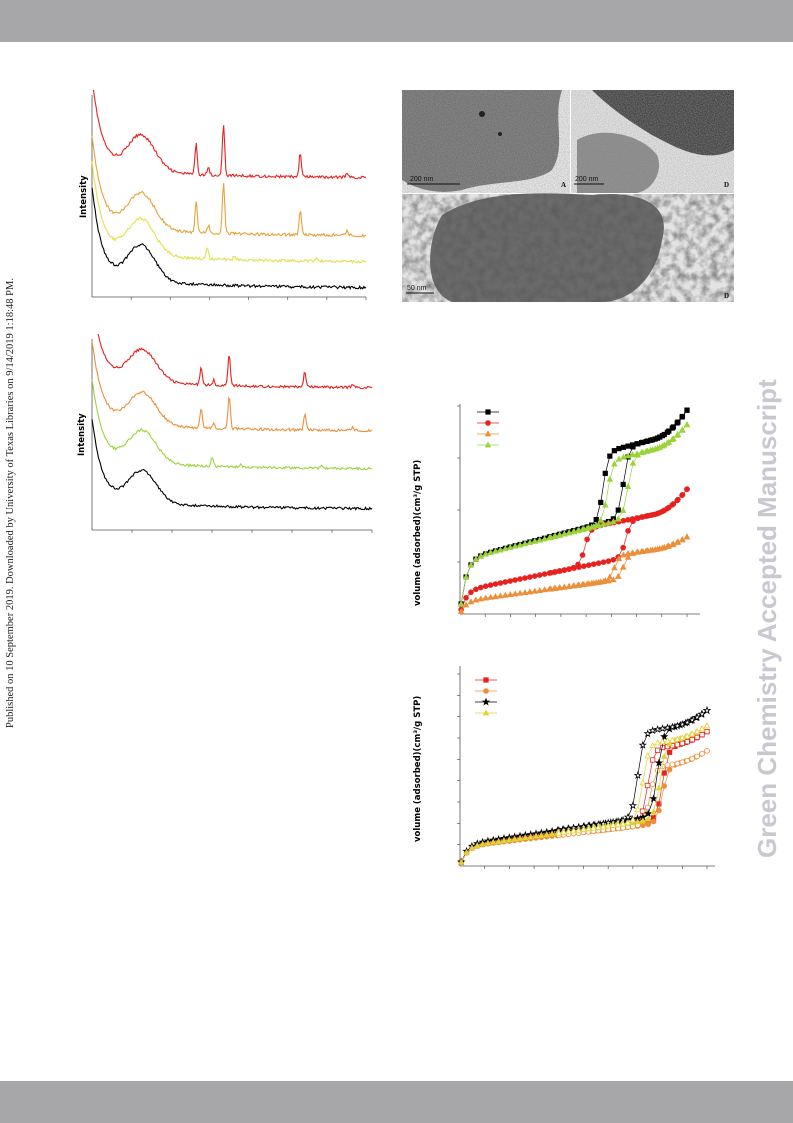 This screenshot has width=793, height=1123. What do you see at coordinates (84, 196) in the screenshot?
I see `xrd-1-y-label: Intensity` at bounding box center [84, 196].